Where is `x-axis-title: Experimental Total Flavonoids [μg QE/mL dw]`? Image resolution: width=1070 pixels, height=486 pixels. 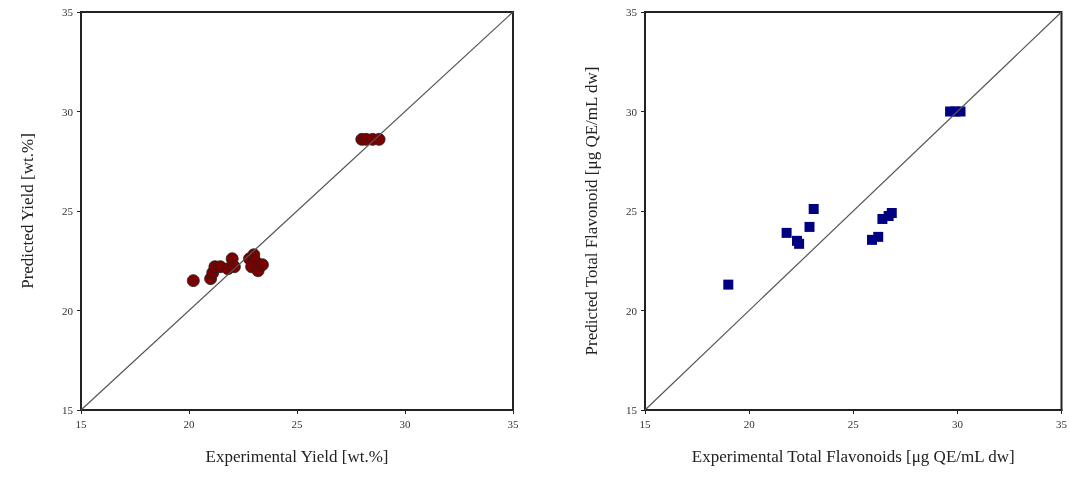 x-axis-title: Experimental Total Flavonoids [μg QE/mL dw] is located at coordinates (853, 456).